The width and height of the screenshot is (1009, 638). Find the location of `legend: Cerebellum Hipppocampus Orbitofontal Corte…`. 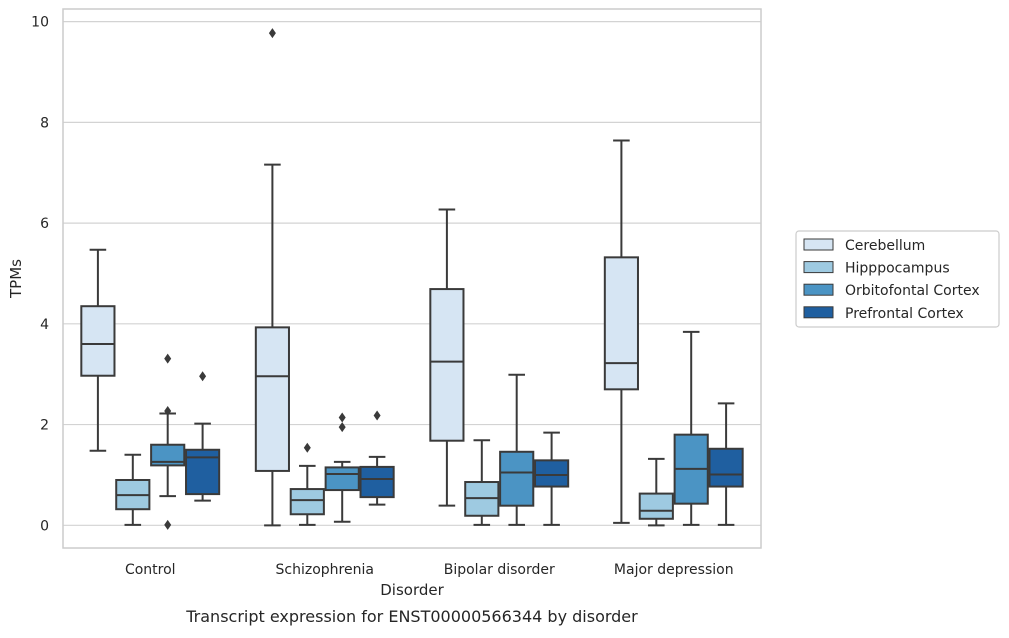

legend: Cerebellum Hipppocampus Orbitofontal Corte… is located at coordinates (897, 279).